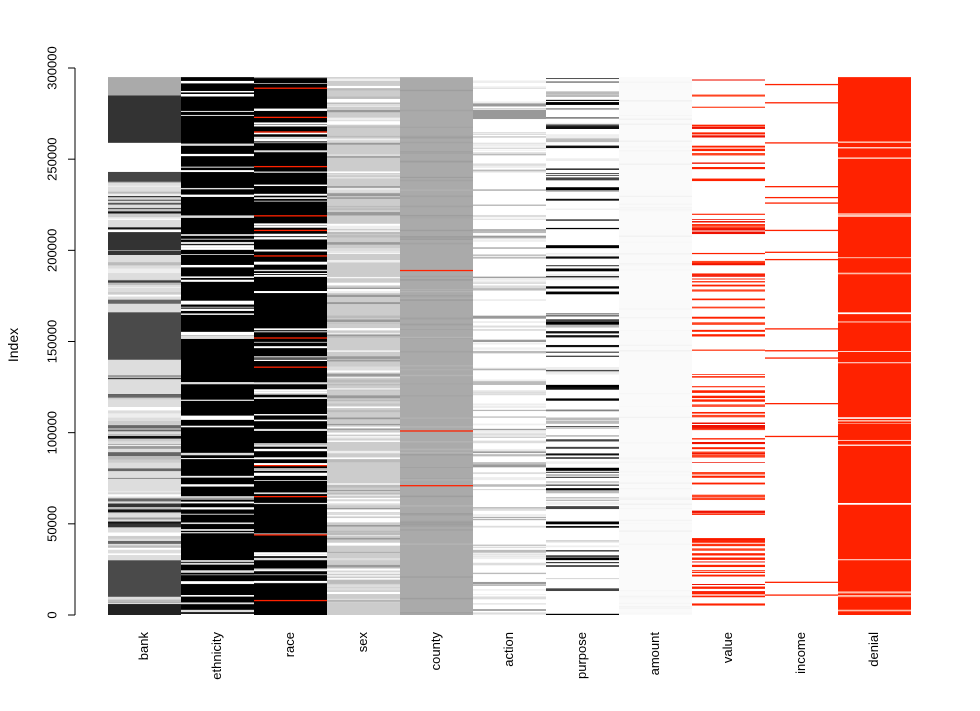 Image resolution: width=980 pixels, height=711 pixels. What do you see at coordinates (508, 649) in the screenshot?
I see `x-tick-label-action: action` at bounding box center [508, 649].